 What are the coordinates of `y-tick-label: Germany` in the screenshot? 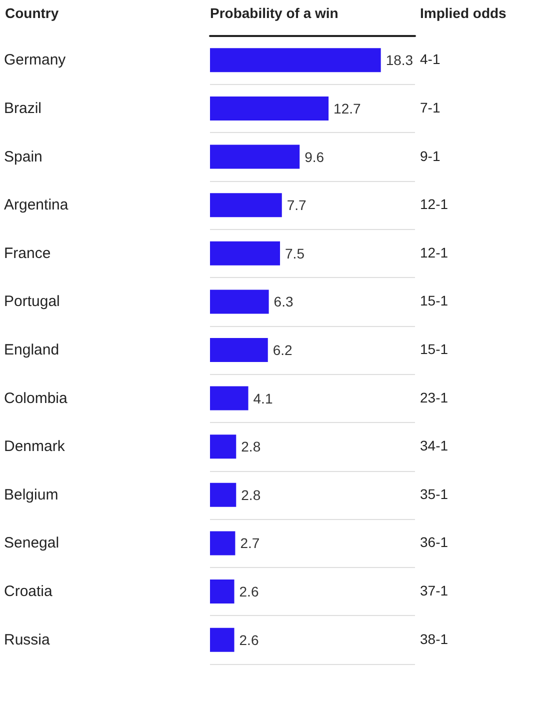 It's located at (35, 60).